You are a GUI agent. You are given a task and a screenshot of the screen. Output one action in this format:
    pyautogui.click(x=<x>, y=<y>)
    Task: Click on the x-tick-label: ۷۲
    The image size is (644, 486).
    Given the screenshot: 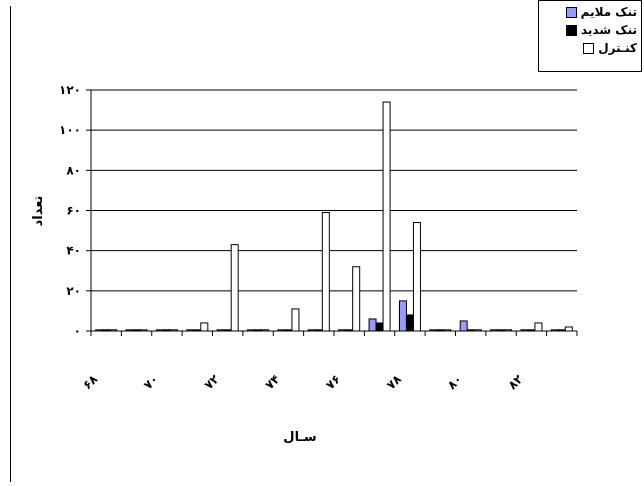 What is the action you would take?
    pyautogui.click(x=212, y=382)
    